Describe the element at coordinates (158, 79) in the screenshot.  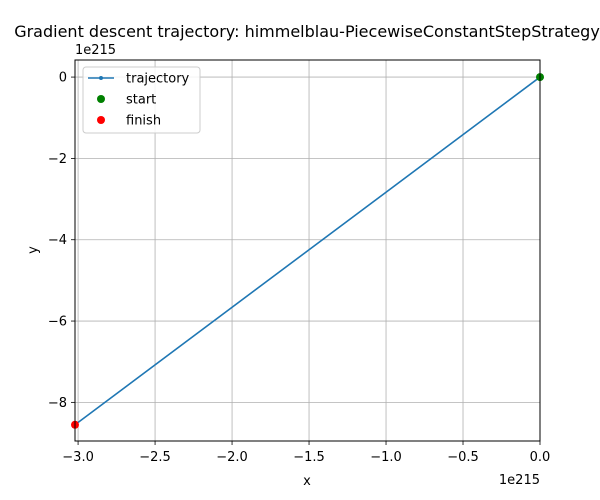
I see `legend-entry-label: trajectory` at that location.